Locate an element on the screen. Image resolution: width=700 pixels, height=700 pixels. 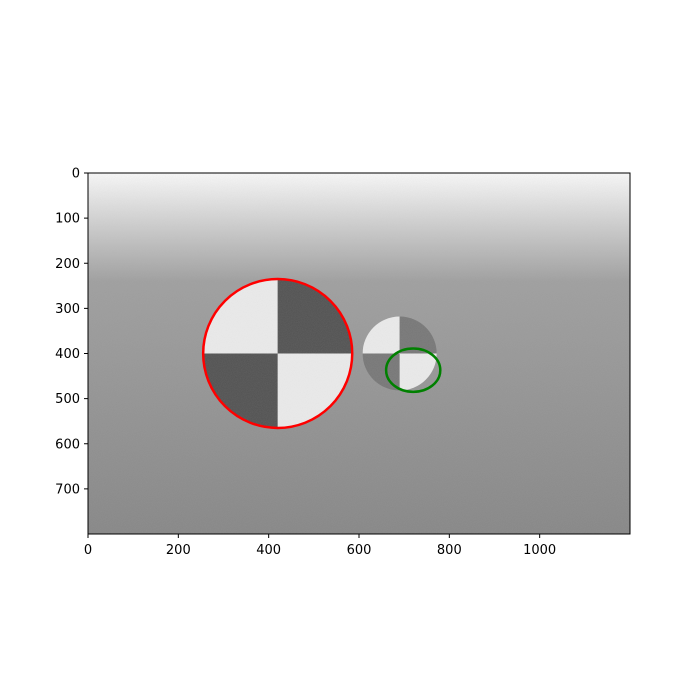
y-axis: 0 100 200 300 400 500 600 700 is located at coordinates (71, 332).